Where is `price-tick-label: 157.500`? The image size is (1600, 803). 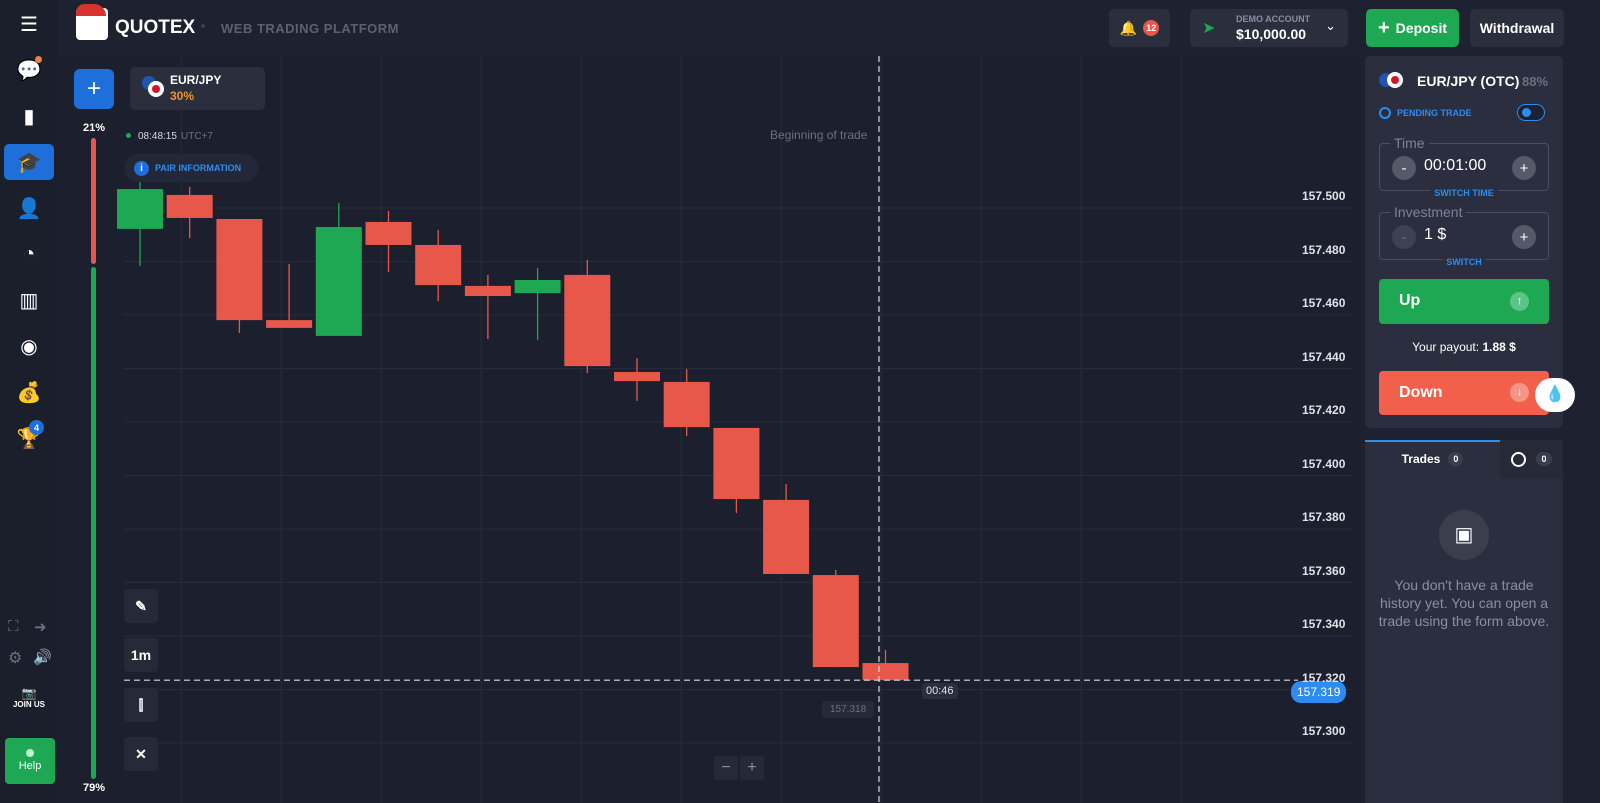
price-tick-label: 157.500 is located at coordinates (1324, 196).